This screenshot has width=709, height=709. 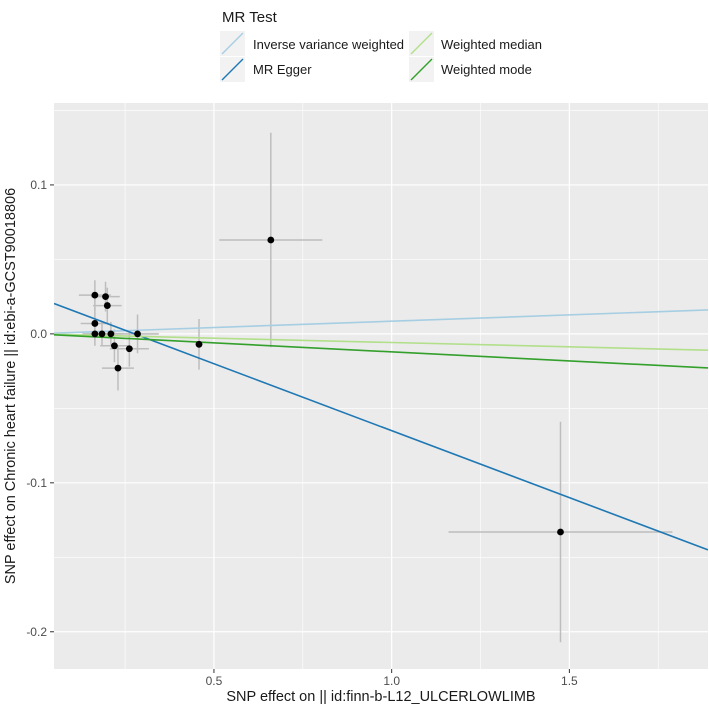 What do you see at coordinates (486, 69) in the screenshot?
I see `legend-label-mode: Weighted mode` at bounding box center [486, 69].